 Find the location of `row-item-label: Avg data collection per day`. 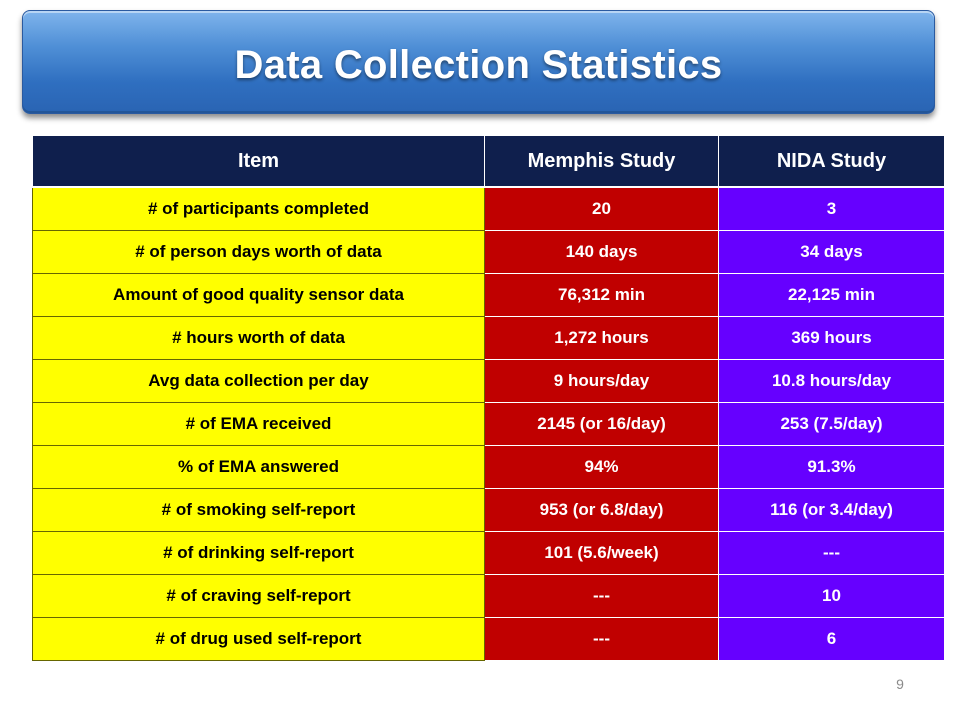

row-item-label: Avg data collection per day is located at coordinates (258, 381).